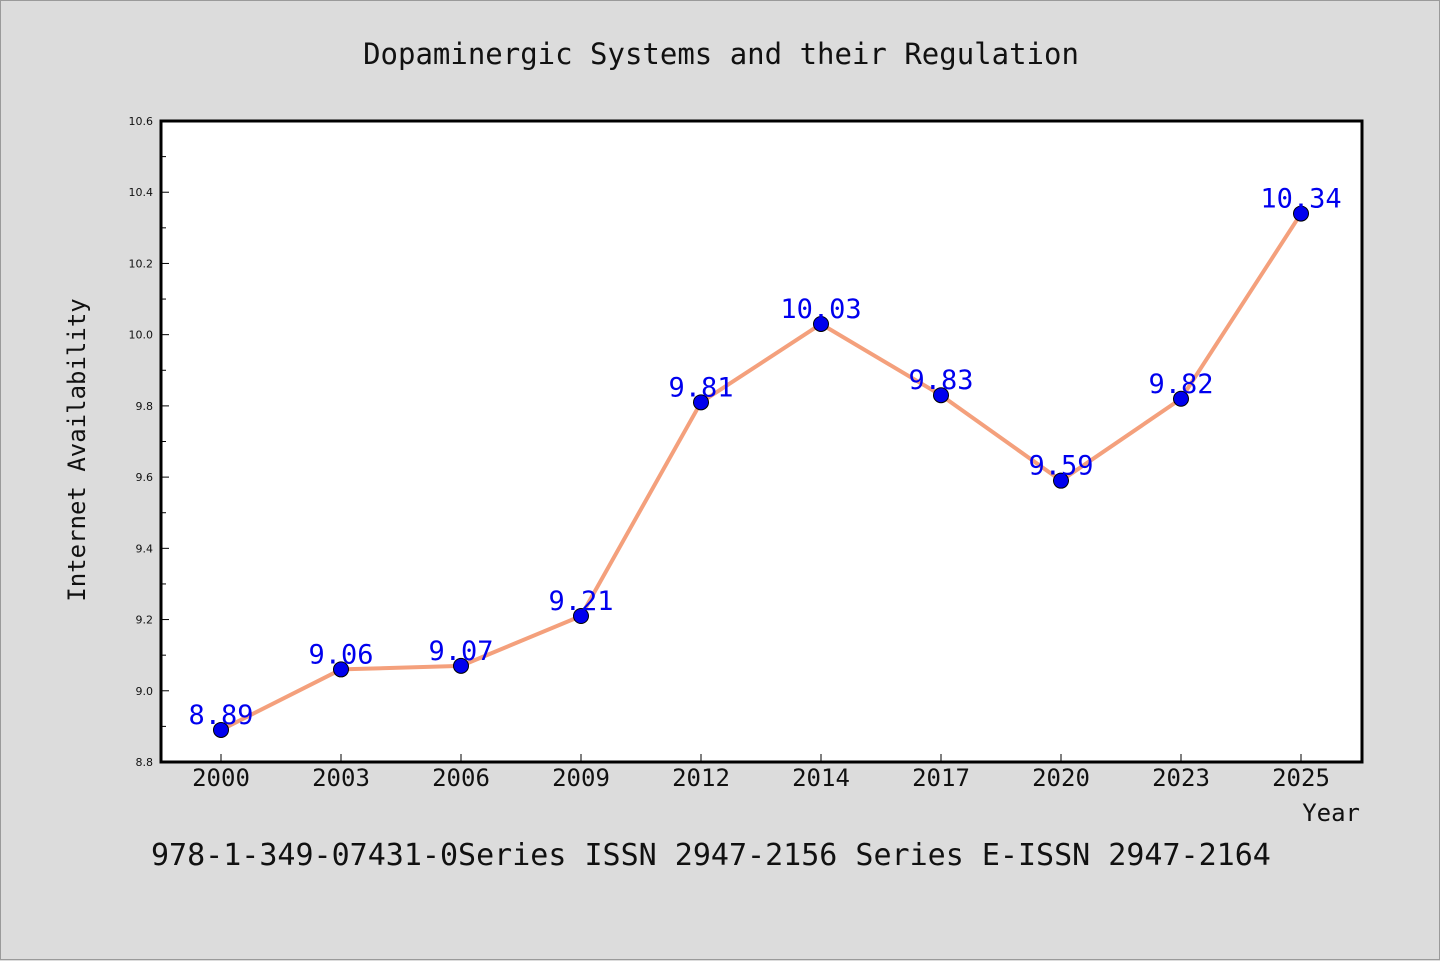 This screenshot has height=961, width=1440. I want to click on y-tick-label: 9.0, so click(145, 691).